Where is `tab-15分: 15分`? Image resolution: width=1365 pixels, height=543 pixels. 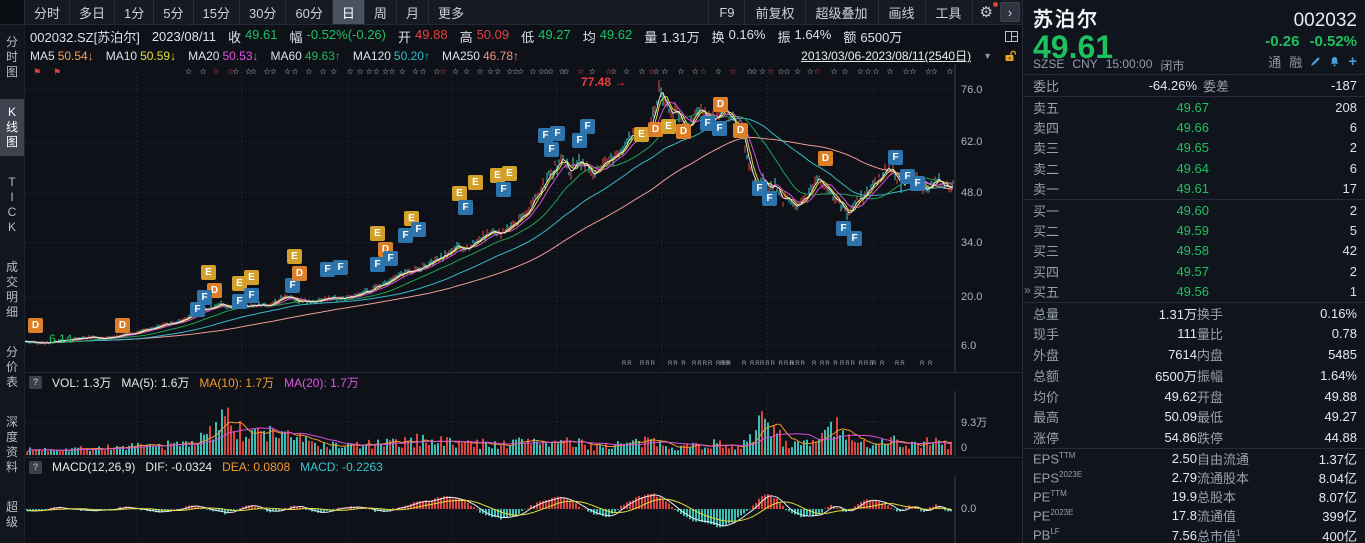
tab-15分: 15分 is located at coordinates (215, 12).